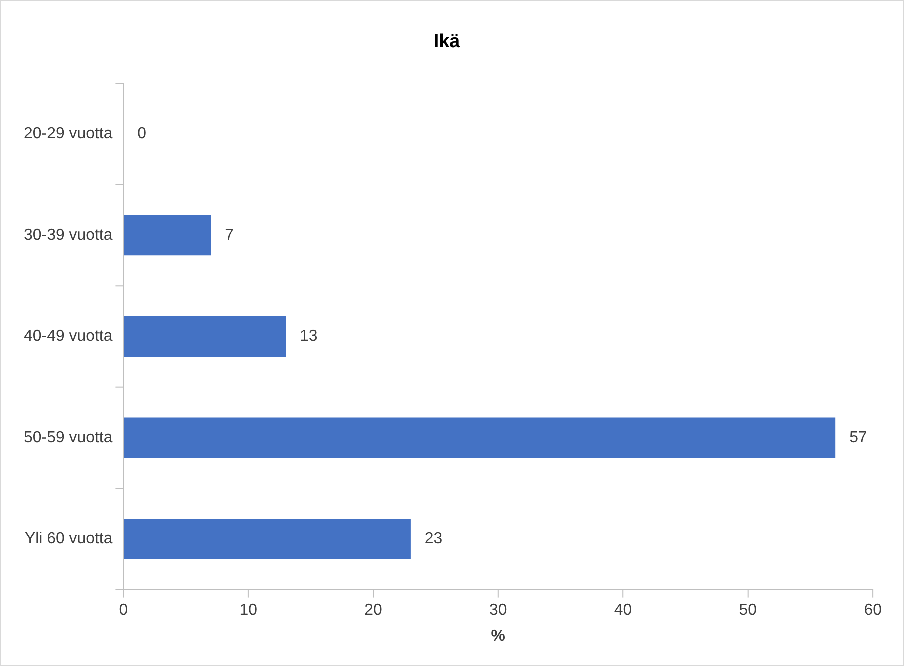 This screenshot has height=668, width=906. What do you see at coordinates (447, 42) in the screenshot?
I see `chart-title: Ikä` at bounding box center [447, 42].